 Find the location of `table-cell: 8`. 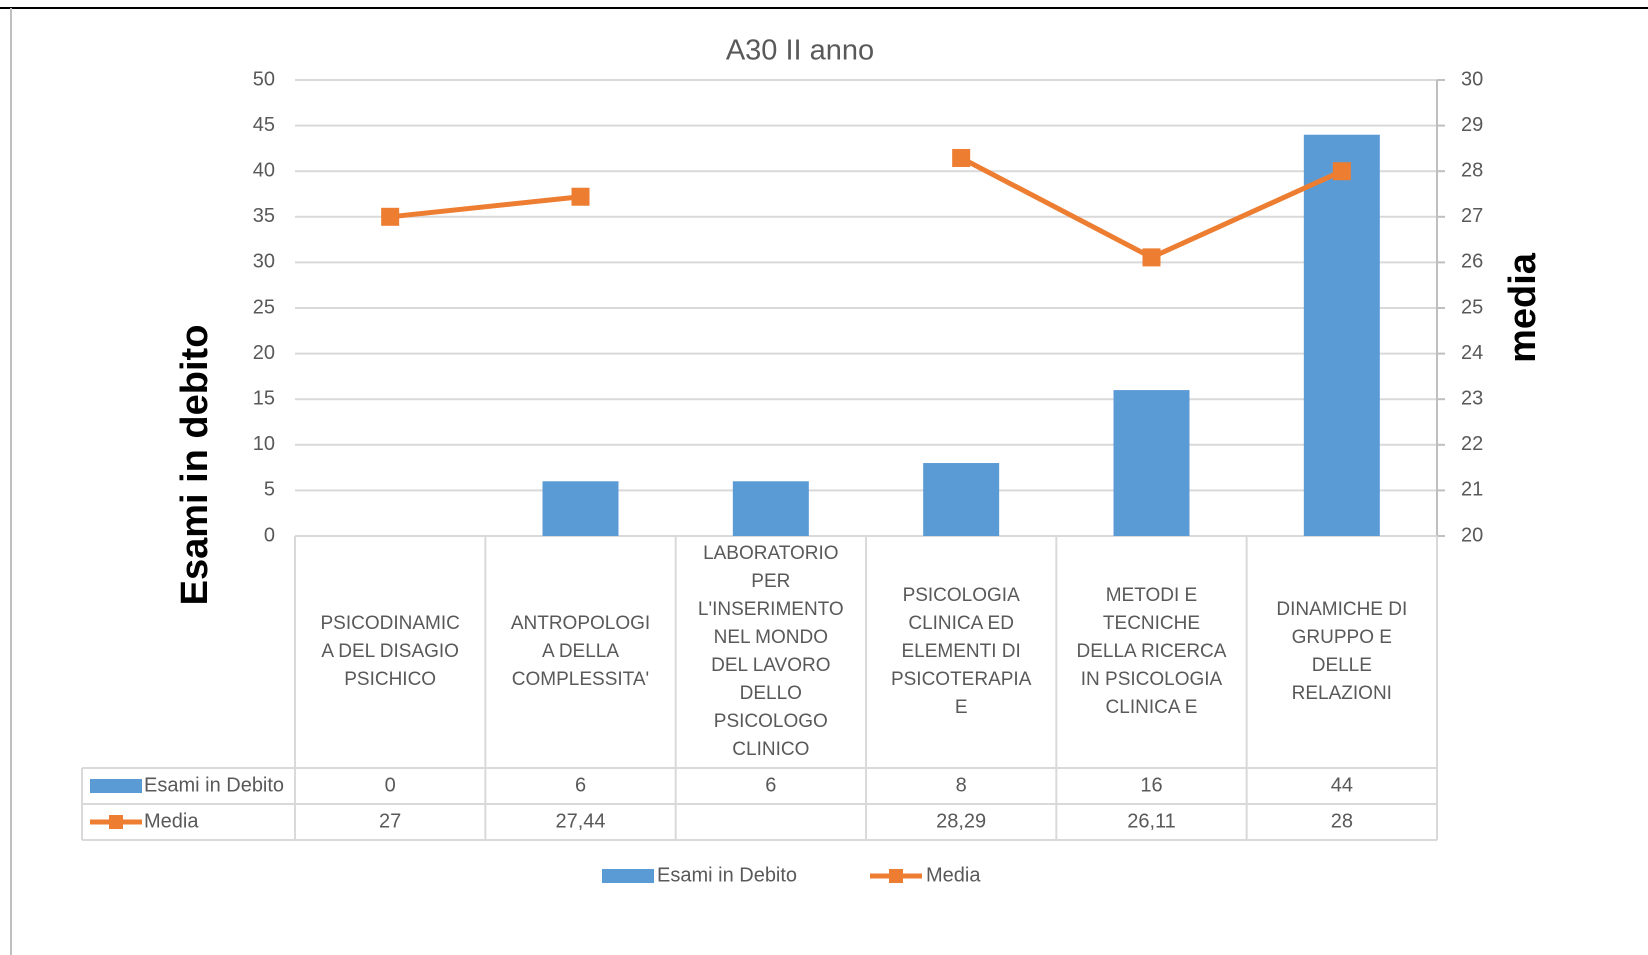

table-cell: 8 is located at coordinates (961, 785).